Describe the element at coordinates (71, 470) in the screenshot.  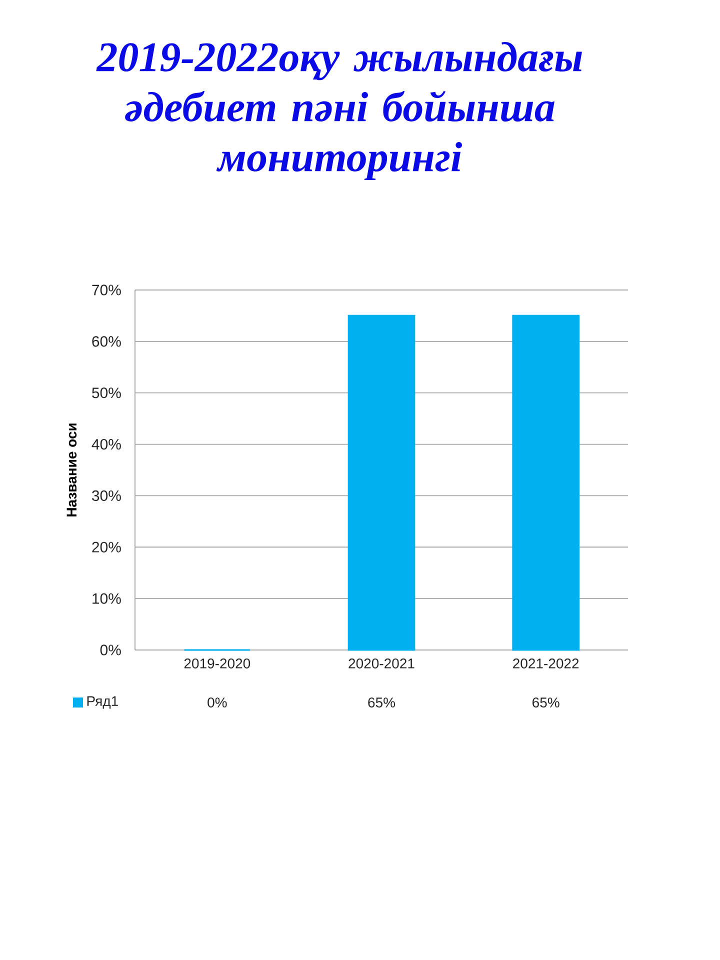
I see `y-axis-title: Название оси` at that location.